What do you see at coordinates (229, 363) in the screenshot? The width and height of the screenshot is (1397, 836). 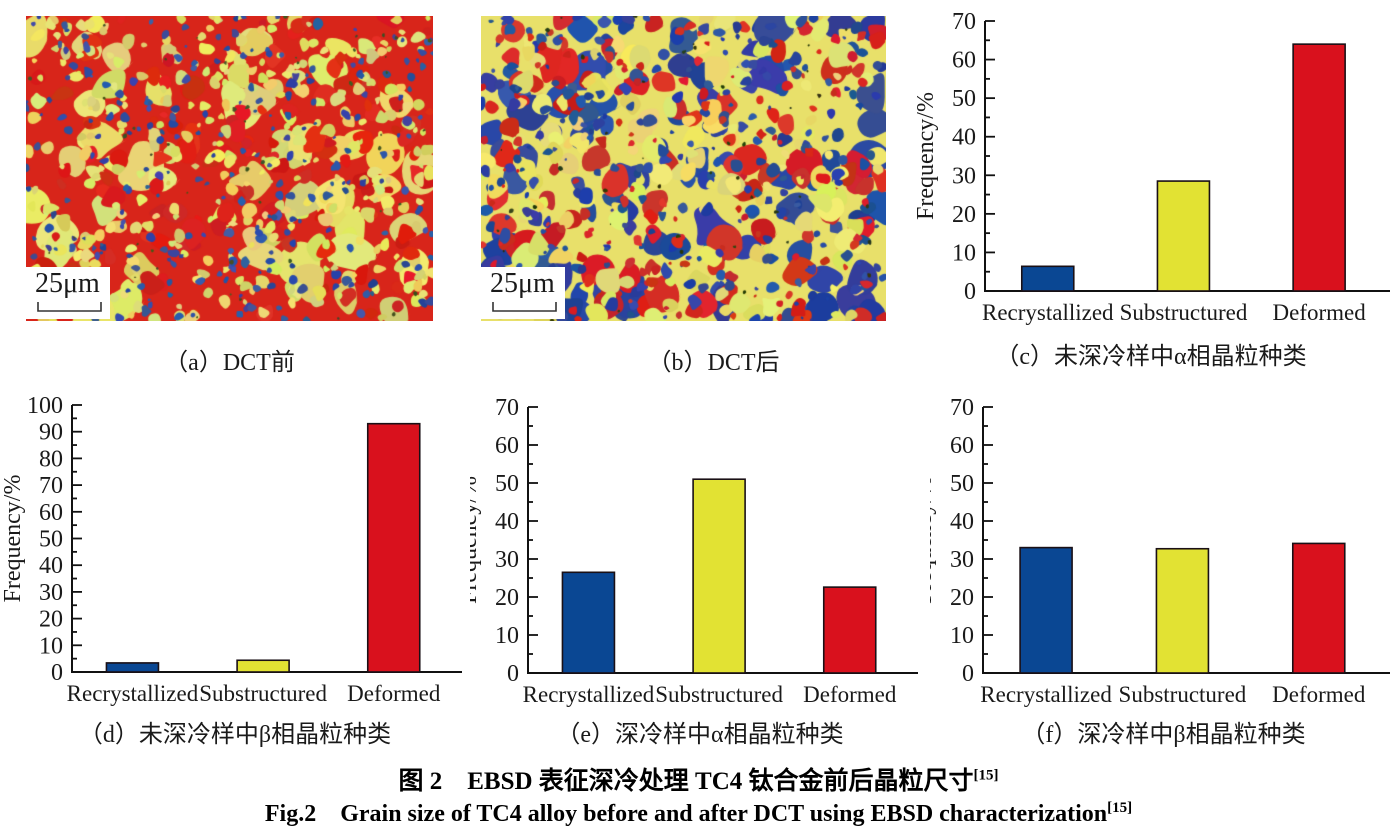 I see `panel-caption-a: （a）DCT前` at bounding box center [229, 363].